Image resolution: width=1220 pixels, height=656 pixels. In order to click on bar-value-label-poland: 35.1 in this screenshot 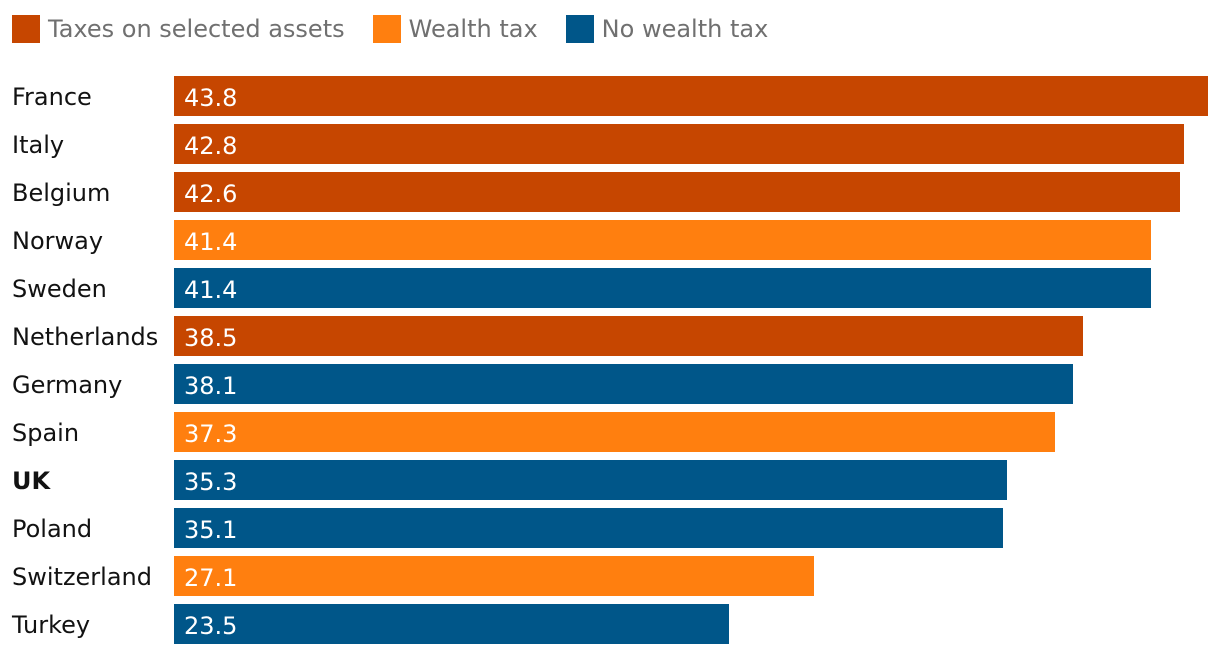, I will do `click(211, 530)`.